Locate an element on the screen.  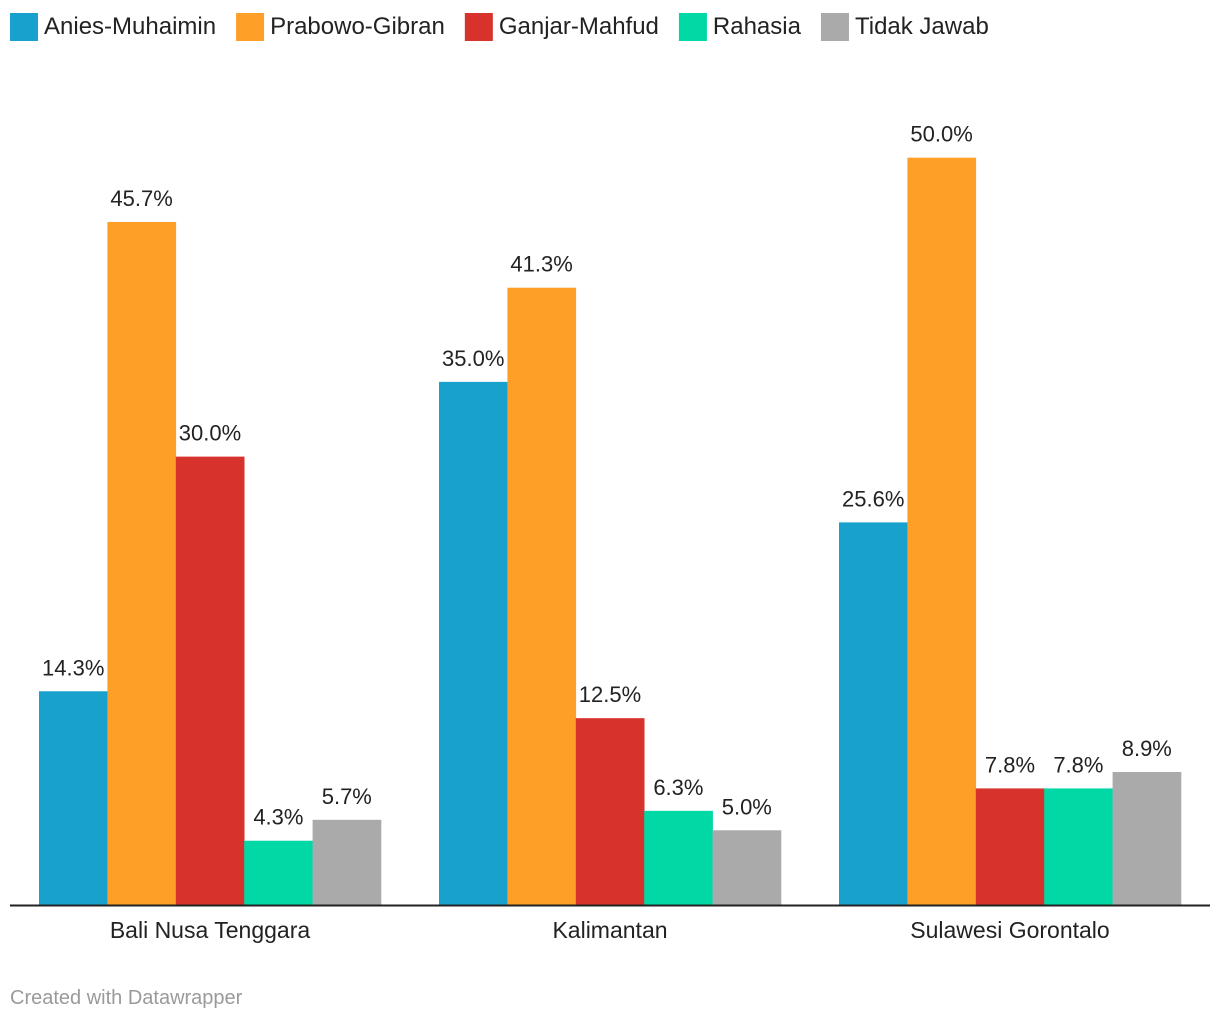
data-label: 14.3% is located at coordinates (73, 667).